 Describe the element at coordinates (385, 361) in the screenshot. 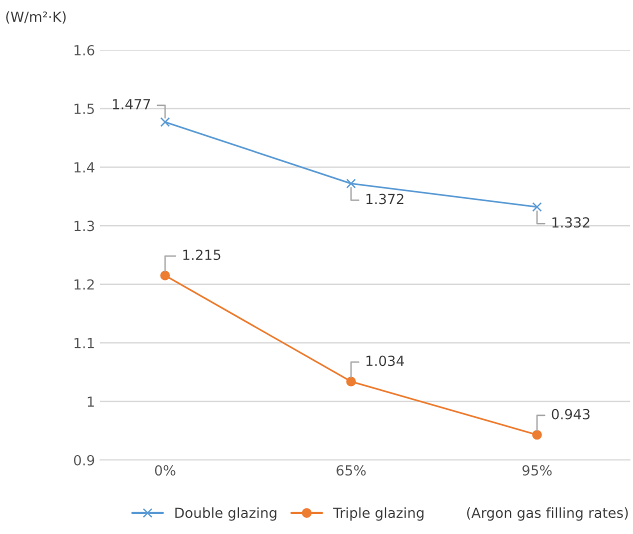

I see `data-label: 1.034` at that location.